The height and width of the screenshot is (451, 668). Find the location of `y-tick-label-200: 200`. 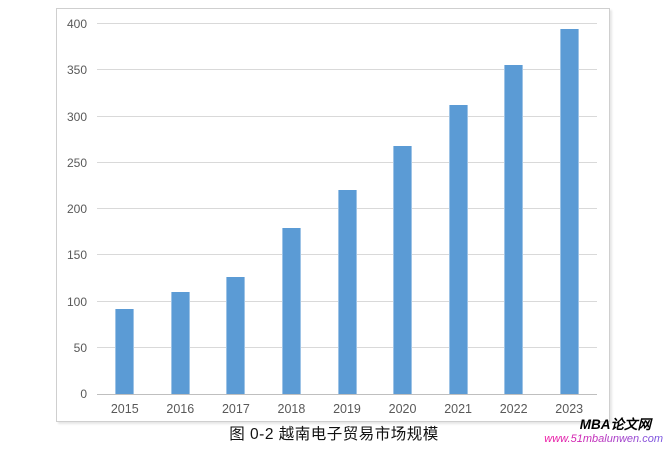

y-tick-label-200: 200 is located at coordinates (76, 209).